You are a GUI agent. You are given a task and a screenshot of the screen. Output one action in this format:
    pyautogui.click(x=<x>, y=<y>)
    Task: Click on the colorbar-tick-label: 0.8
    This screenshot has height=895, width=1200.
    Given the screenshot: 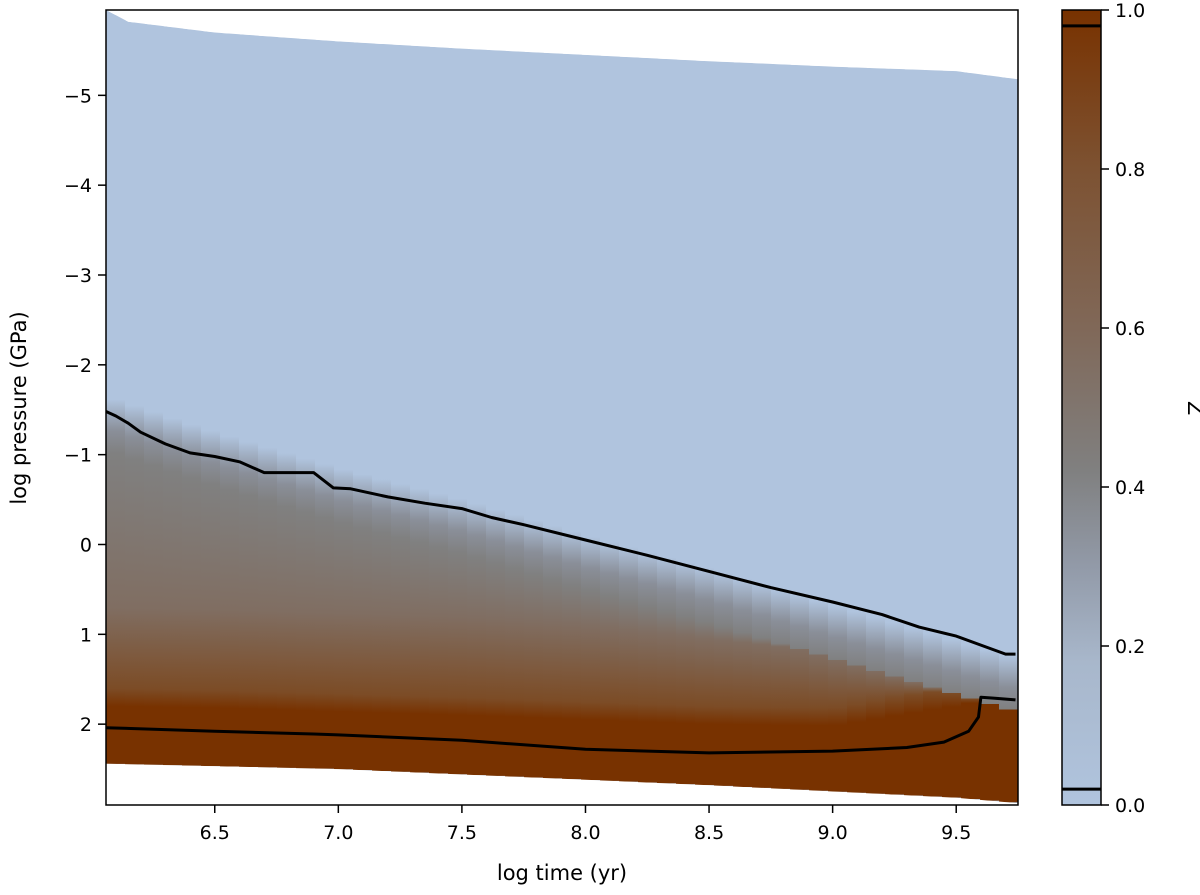 What is the action you would take?
    pyautogui.click(x=1130, y=170)
    